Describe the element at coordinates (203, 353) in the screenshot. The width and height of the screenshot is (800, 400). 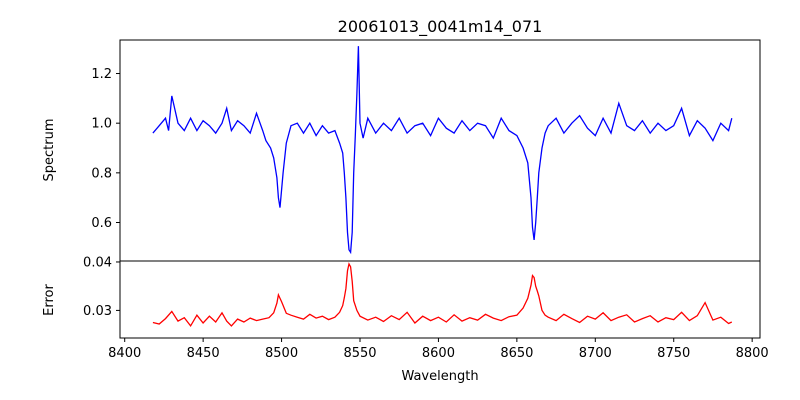
I see `x-tick-label: 8450` at that location.